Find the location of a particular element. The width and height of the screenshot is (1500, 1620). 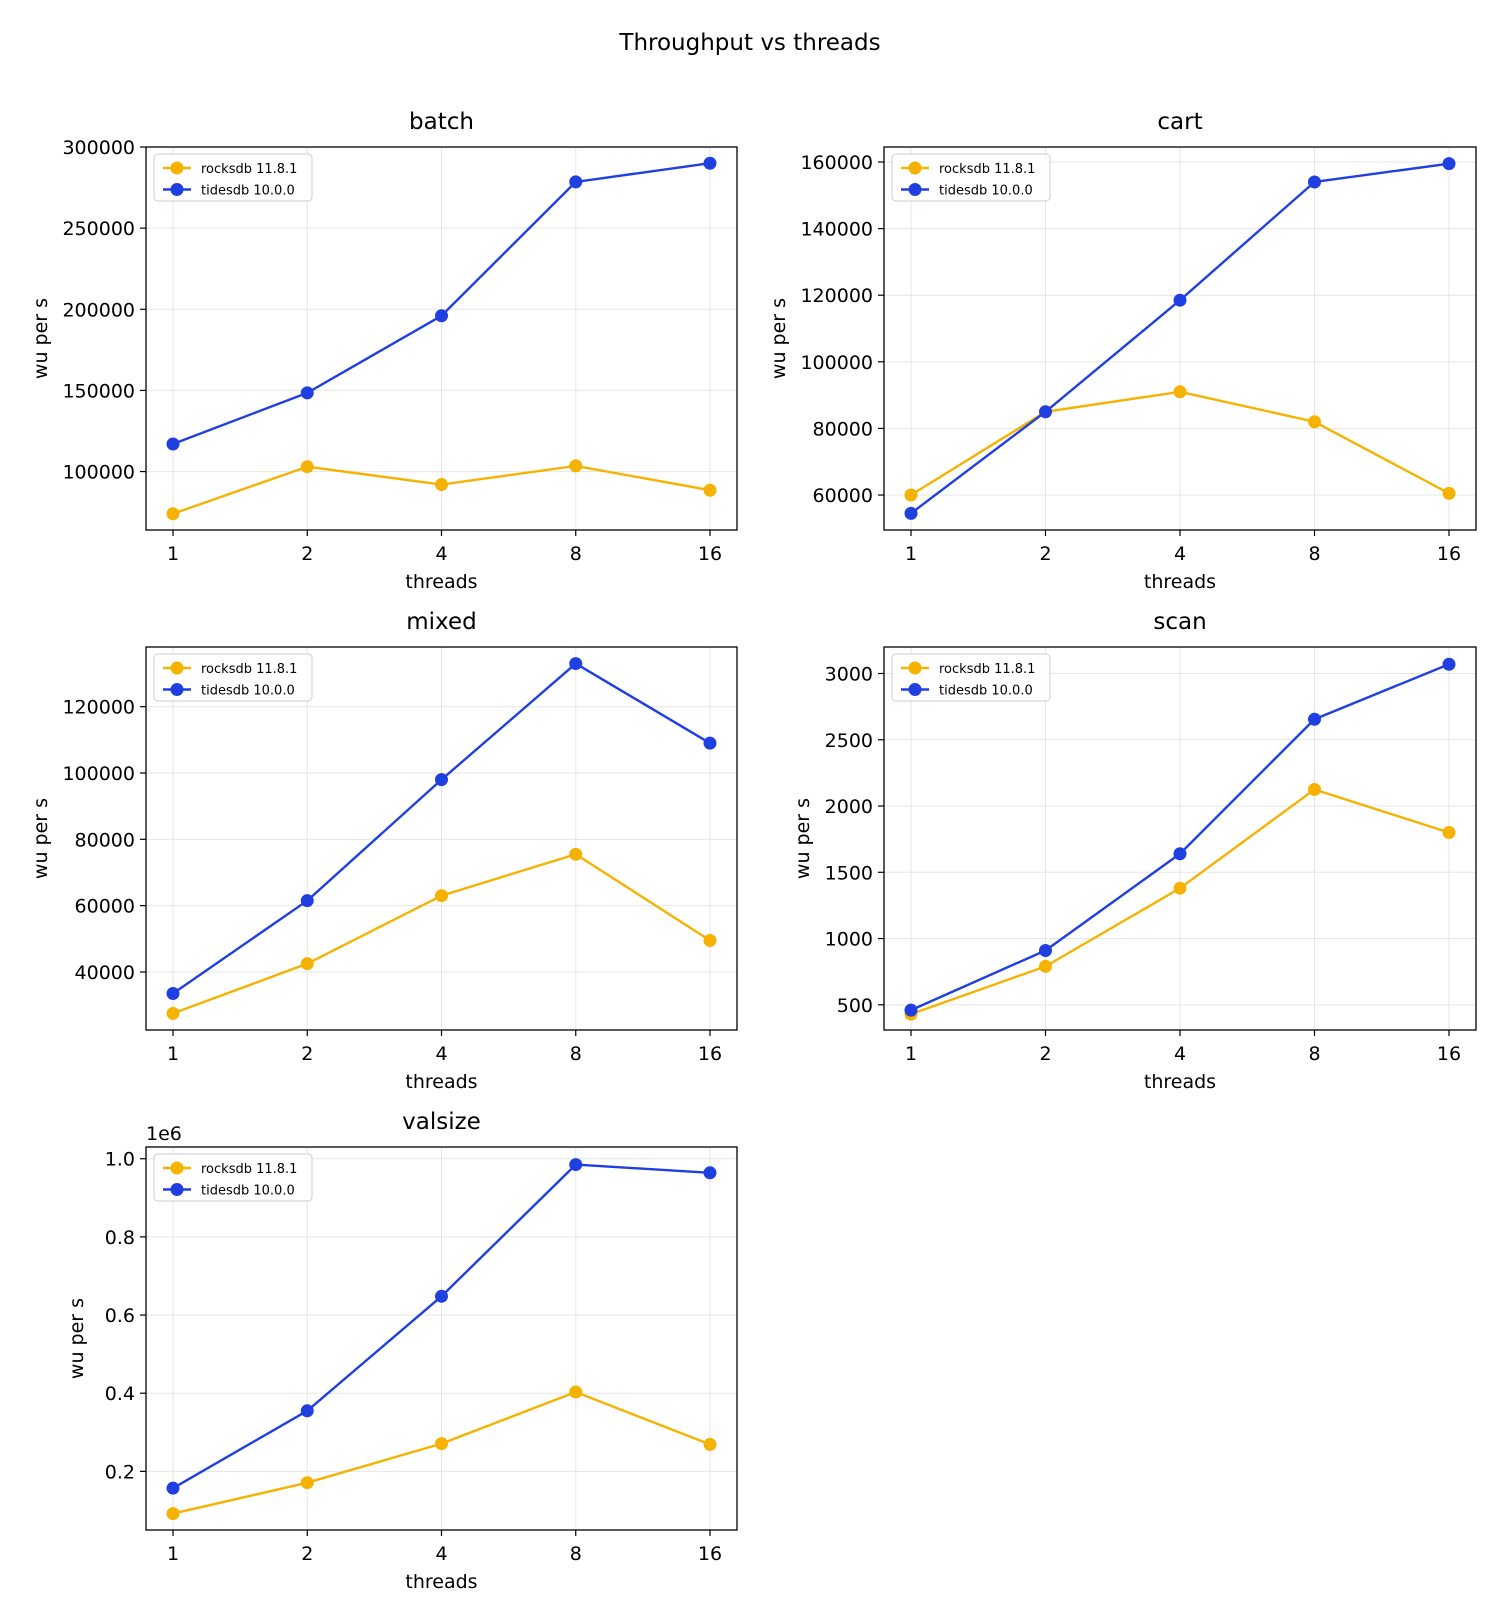

y-tick-label-2: 100000 is located at coordinates (836, 363).